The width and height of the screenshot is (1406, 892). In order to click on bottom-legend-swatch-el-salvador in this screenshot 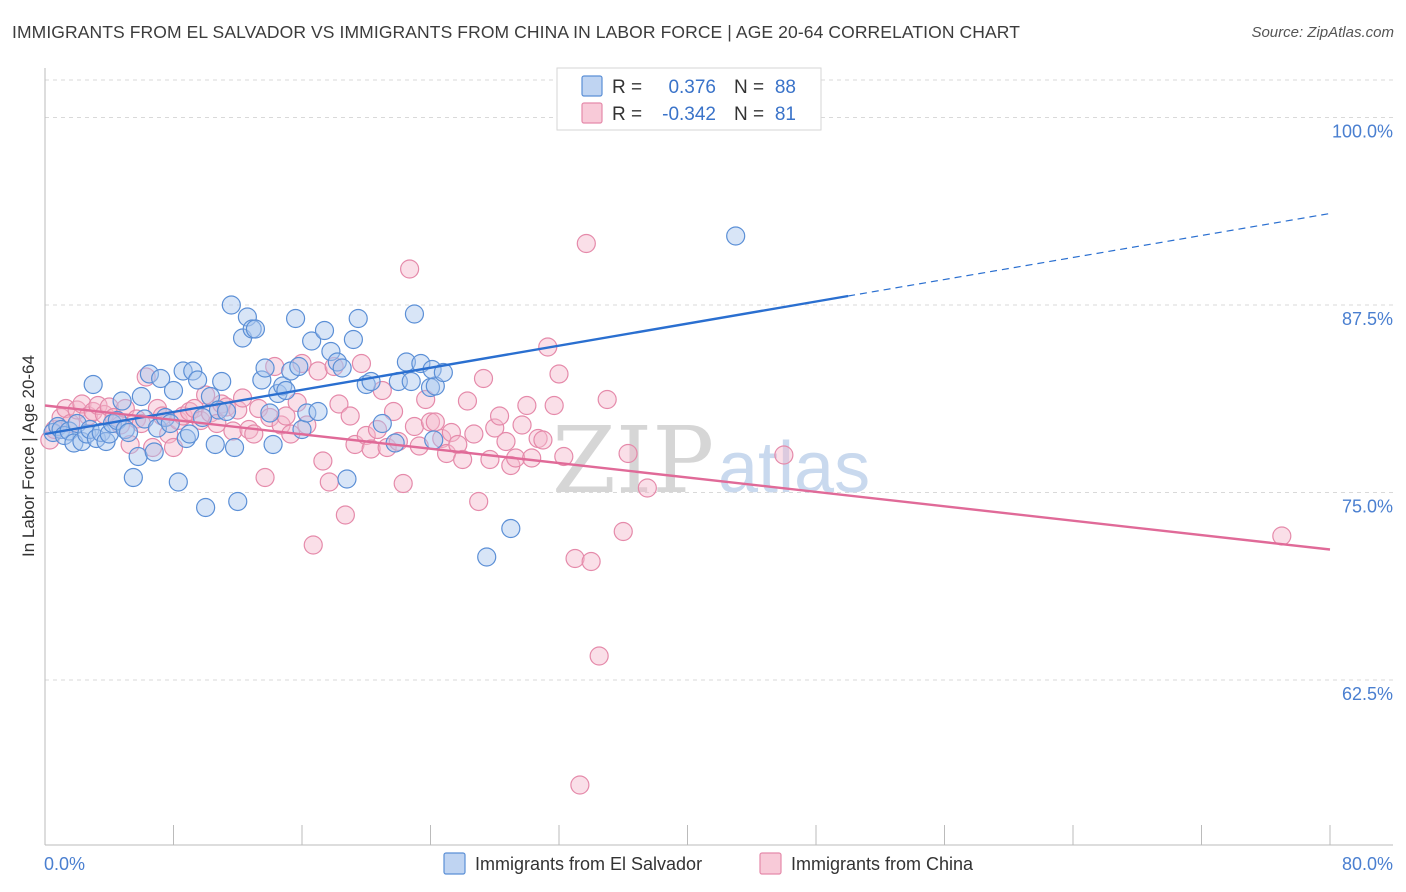, I will do `click(454, 863)`.